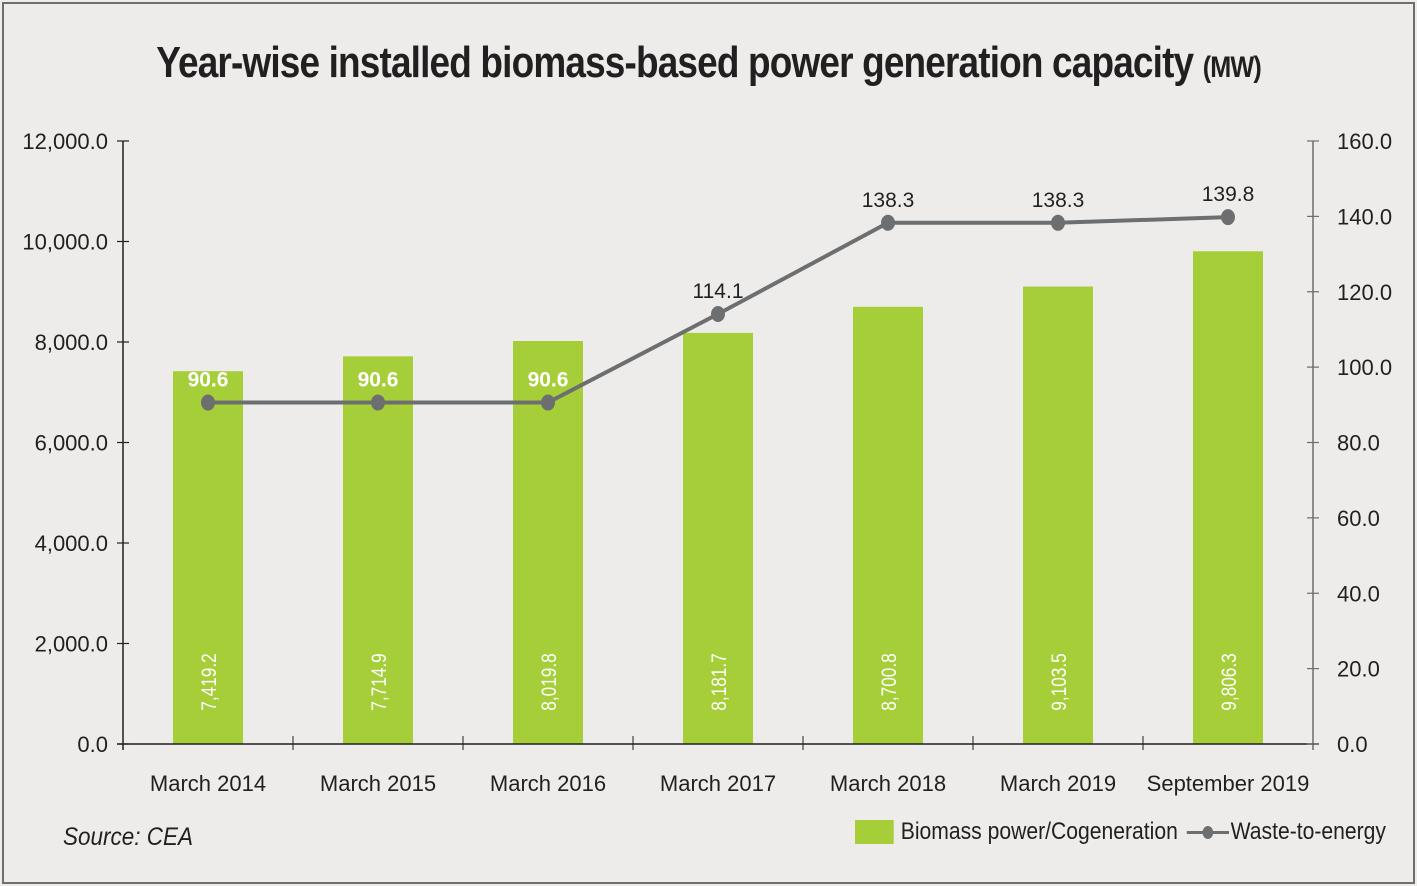  What do you see at coordinates (380, 681) in the screenshot?
I see `bar-value-label: 7,714.9` at bounding box center [380, 681].